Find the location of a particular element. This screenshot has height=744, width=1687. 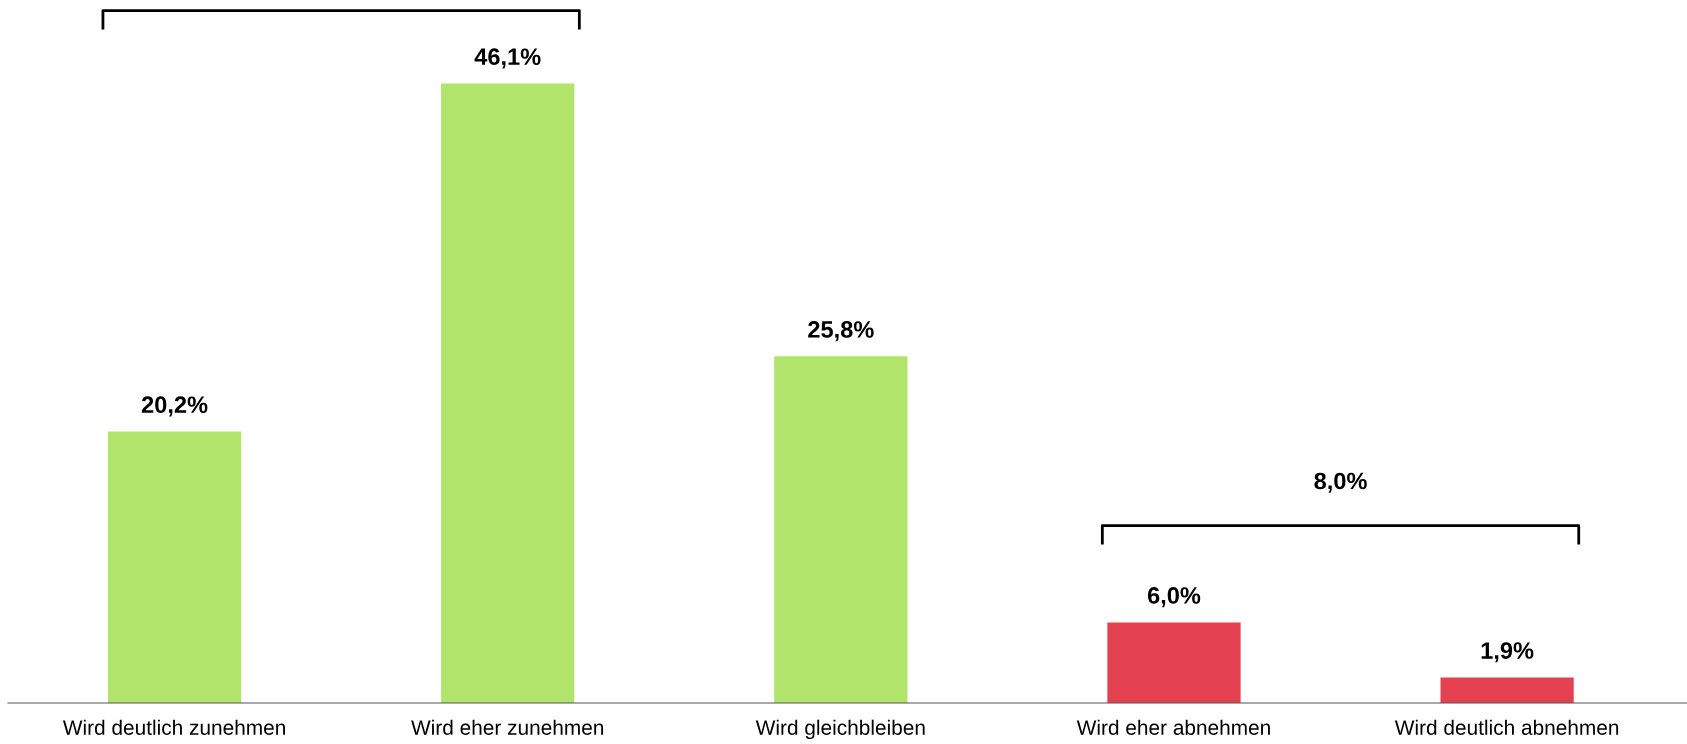

data-label: 20,2% is located at coordinates (174, 406).